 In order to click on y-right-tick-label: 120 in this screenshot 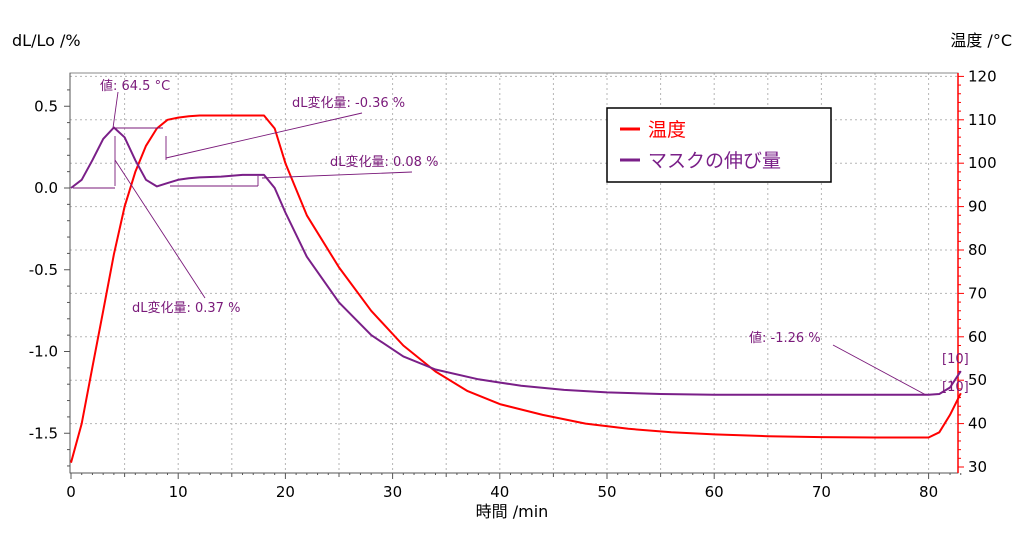, I will do `click(982, 76)`.